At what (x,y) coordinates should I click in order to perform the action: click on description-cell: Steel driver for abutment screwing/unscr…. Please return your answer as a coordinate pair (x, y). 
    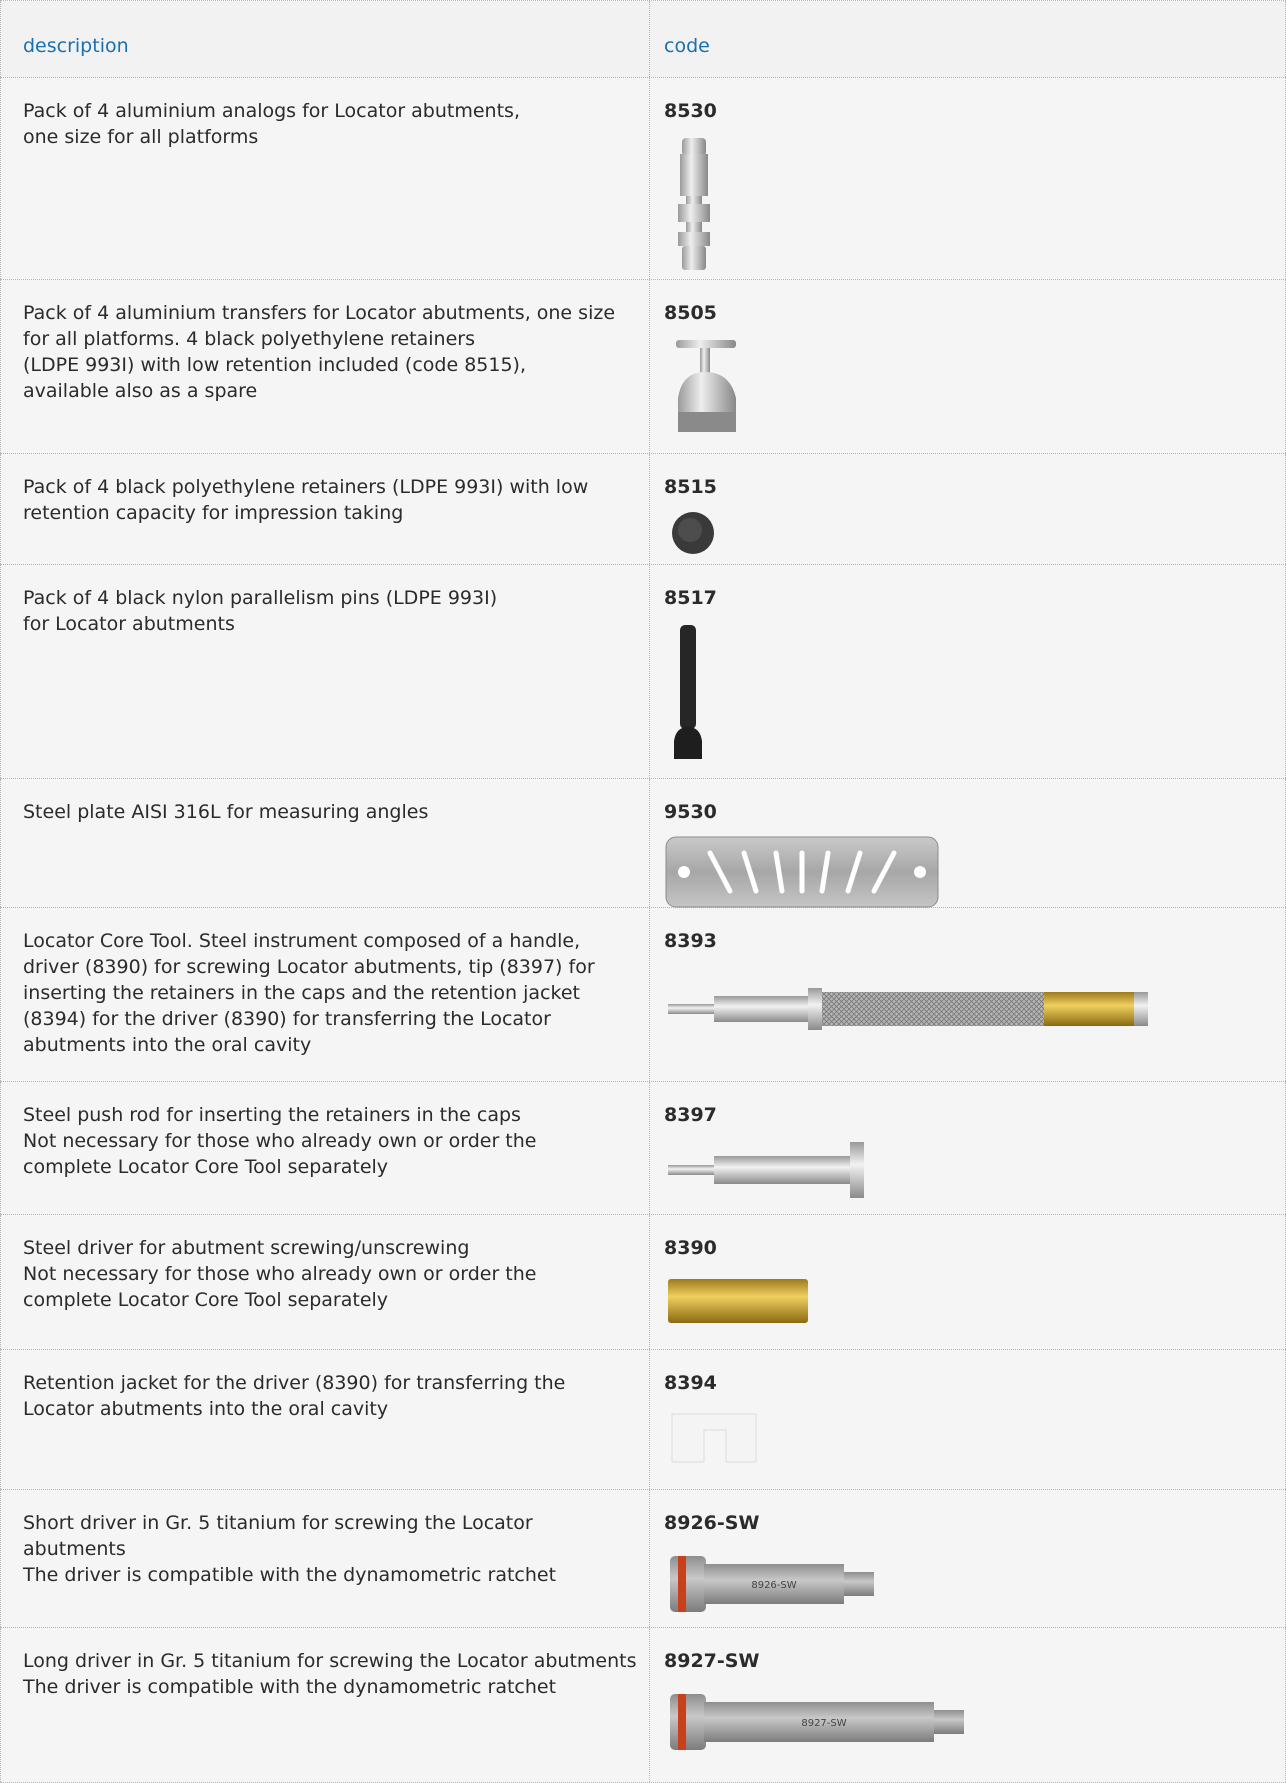
    Looking at the image, I should click on (325, 1282).